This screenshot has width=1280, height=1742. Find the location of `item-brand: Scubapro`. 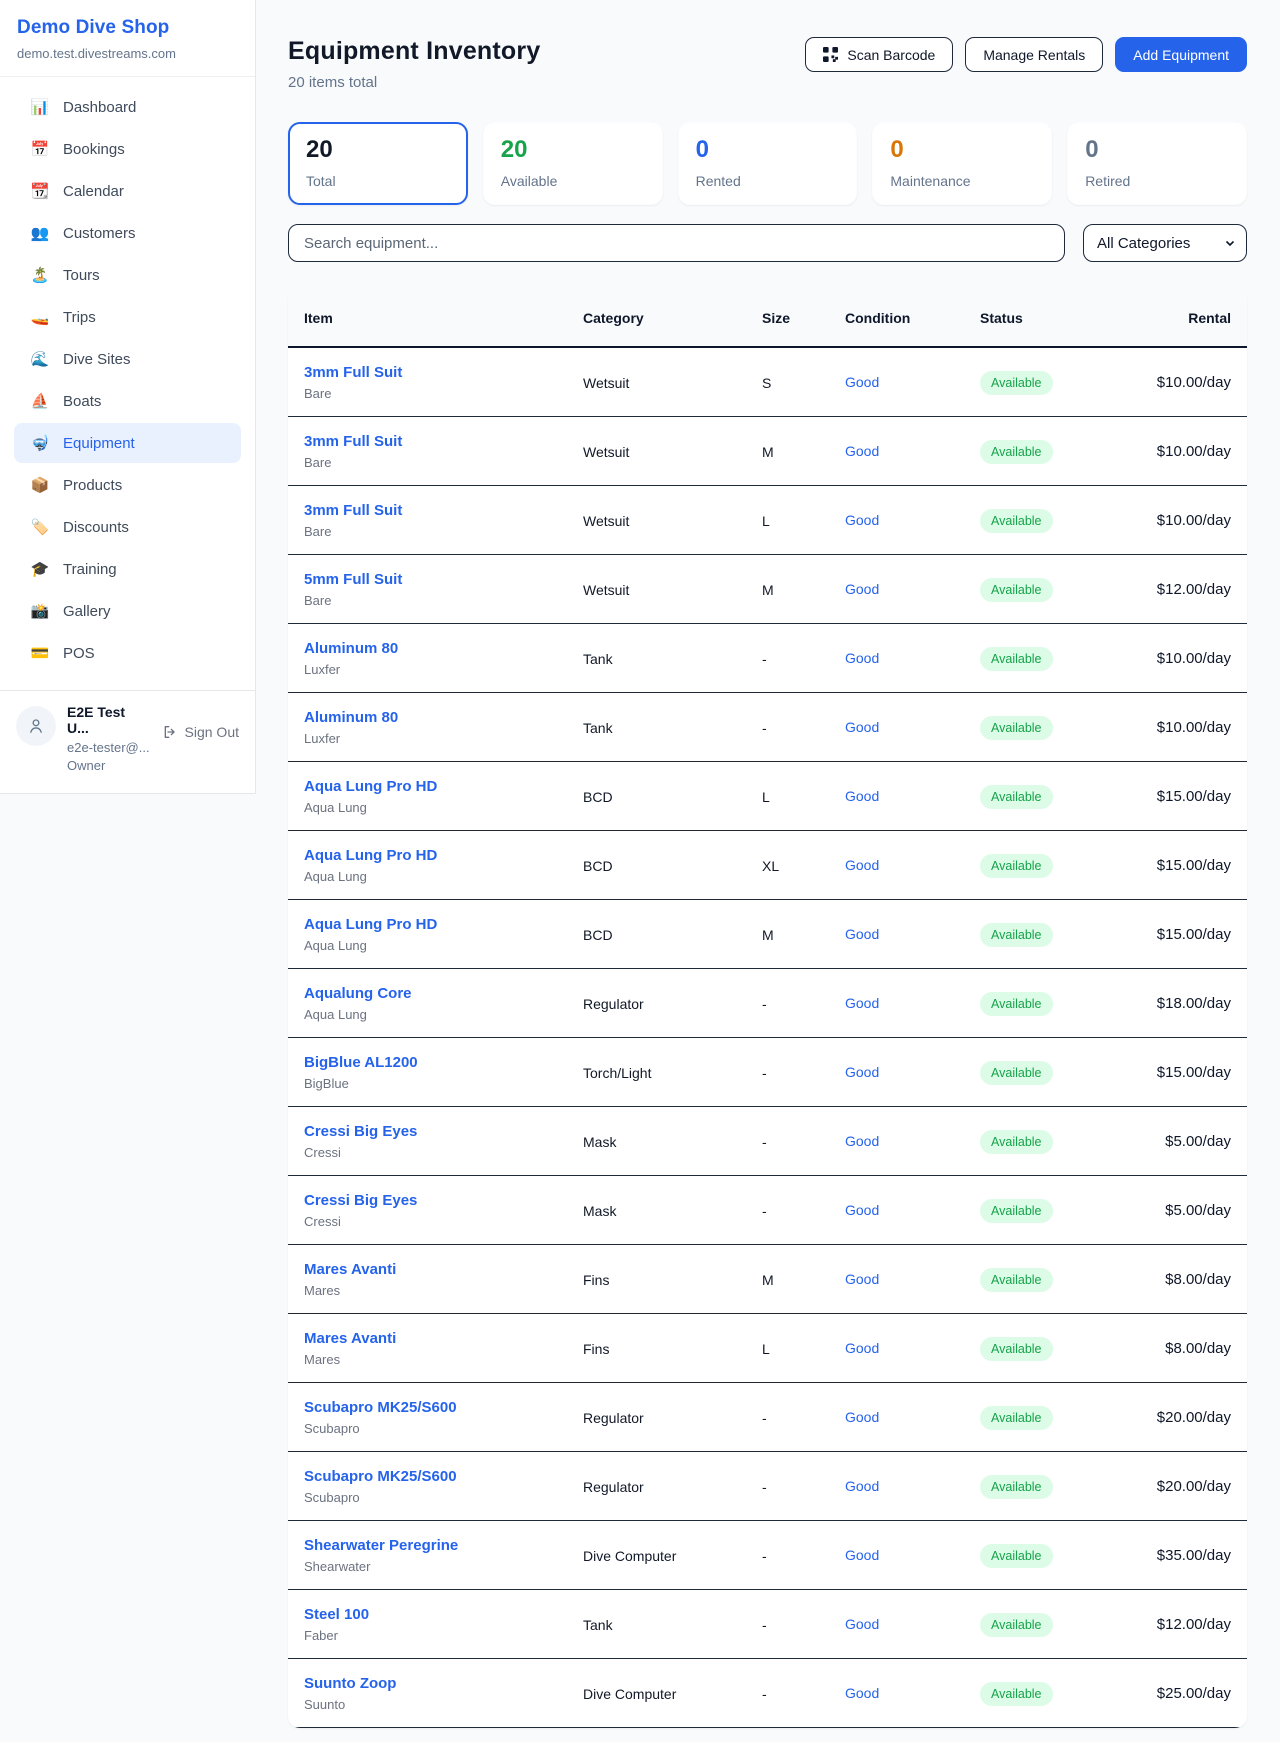

item-brand: Scubapro is located at coordinates (332, 1497).